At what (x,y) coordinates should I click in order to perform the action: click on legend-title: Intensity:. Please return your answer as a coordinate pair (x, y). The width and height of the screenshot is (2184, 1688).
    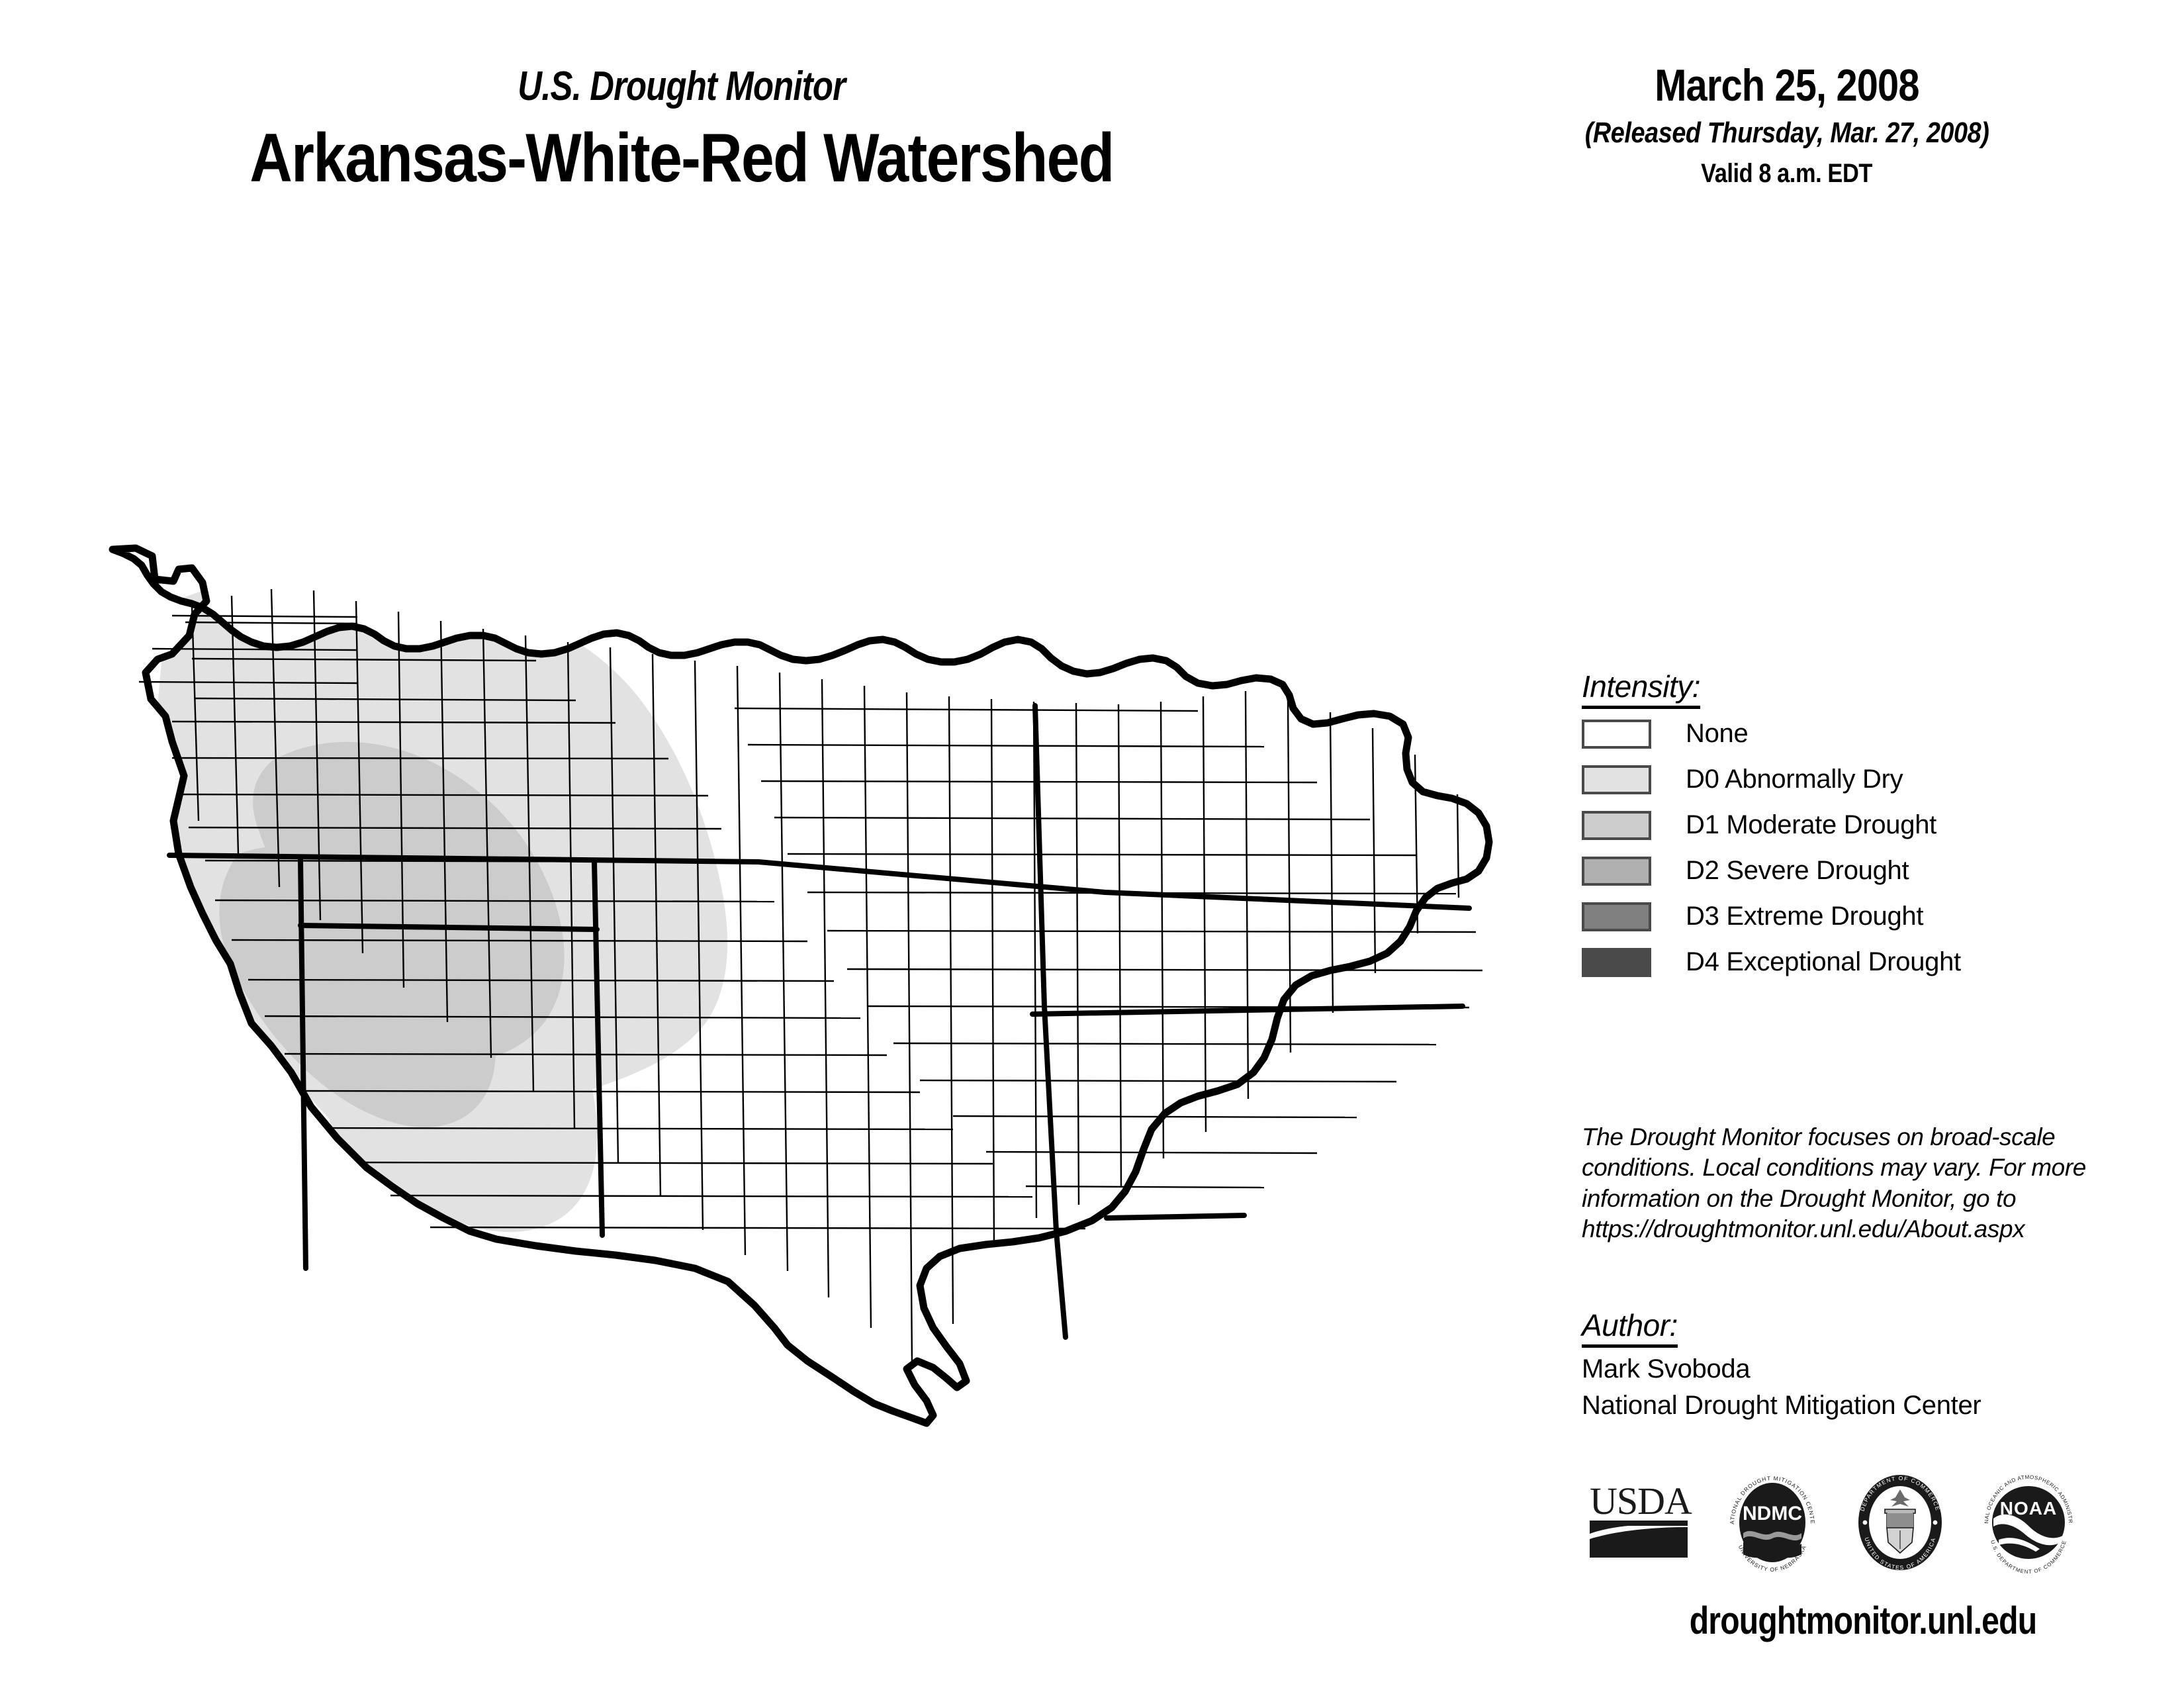
    Looking at the image, I should click on (1641, 689).